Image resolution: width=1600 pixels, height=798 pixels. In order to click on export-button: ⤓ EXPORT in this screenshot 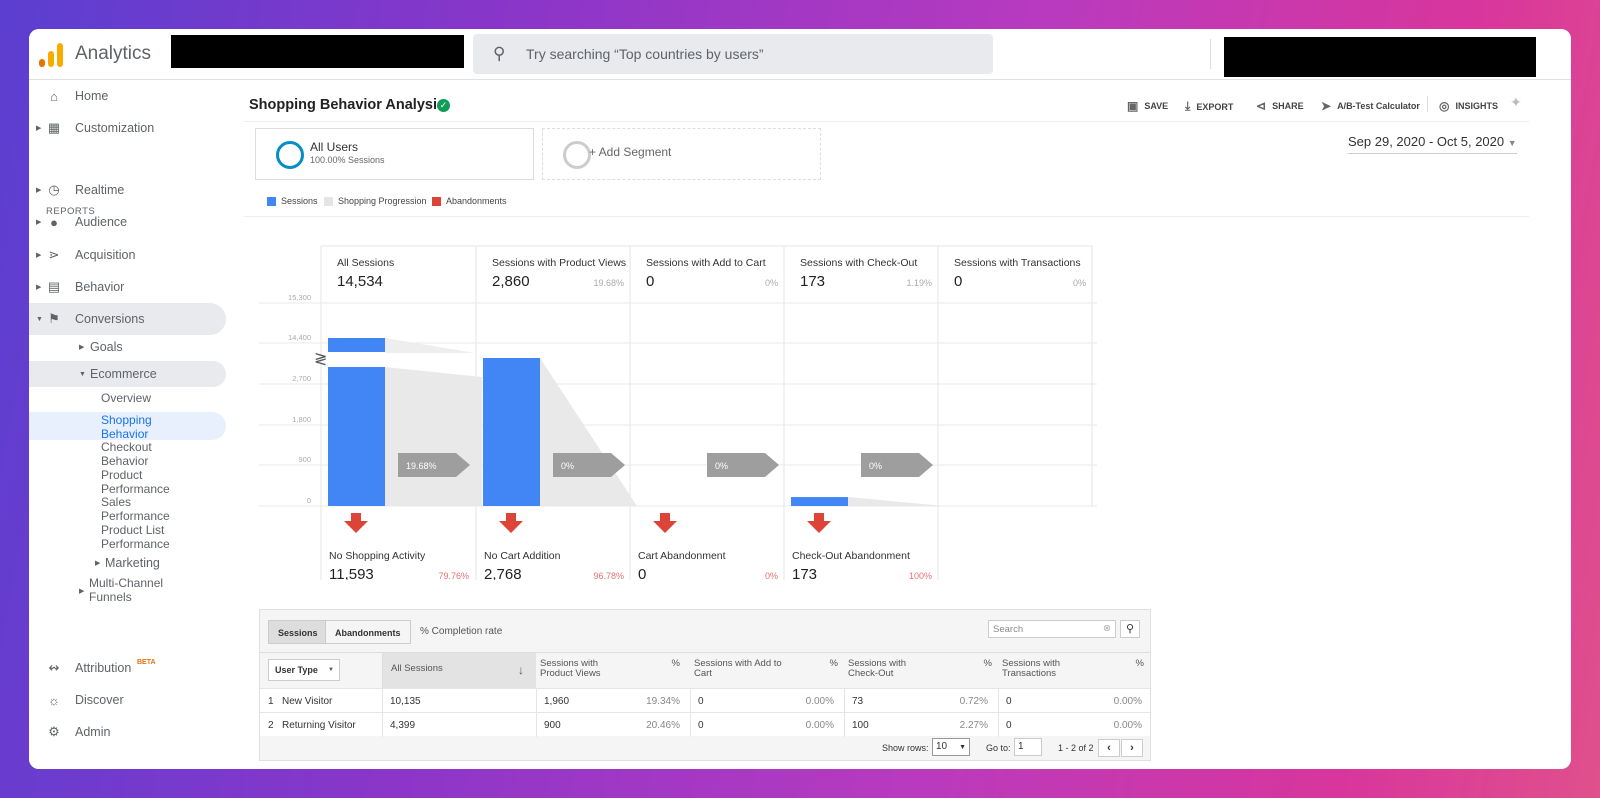, I will do `click(1209, 106)`.